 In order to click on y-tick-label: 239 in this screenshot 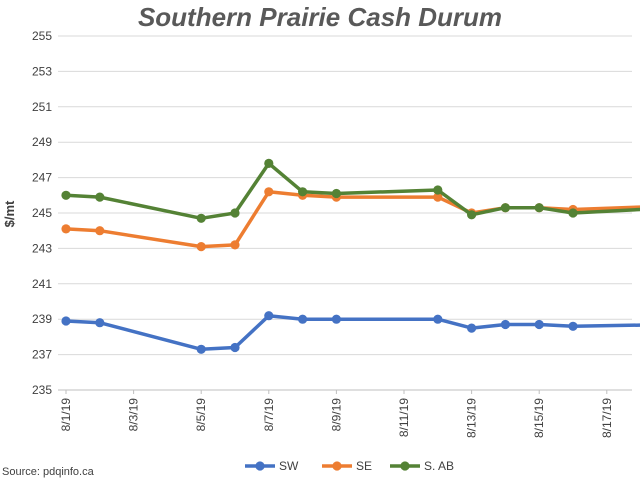, I will do `click(42, 319)`.